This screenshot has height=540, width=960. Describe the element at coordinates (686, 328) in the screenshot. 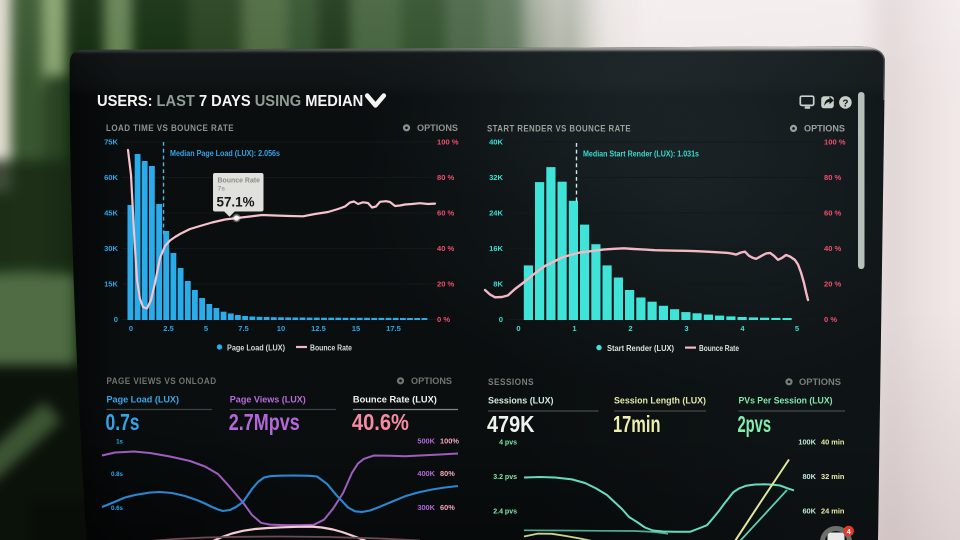

I see `svg-text: 3` at that location.